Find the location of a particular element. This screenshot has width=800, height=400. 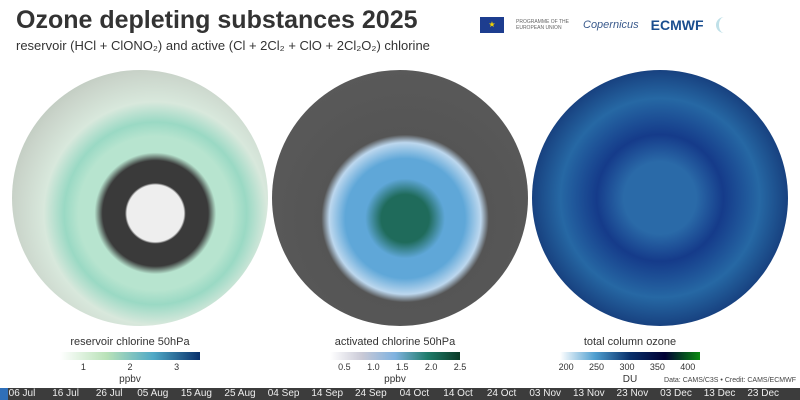

colorbar-ticks: 1 2 3 is located at coordinates (130, 368).